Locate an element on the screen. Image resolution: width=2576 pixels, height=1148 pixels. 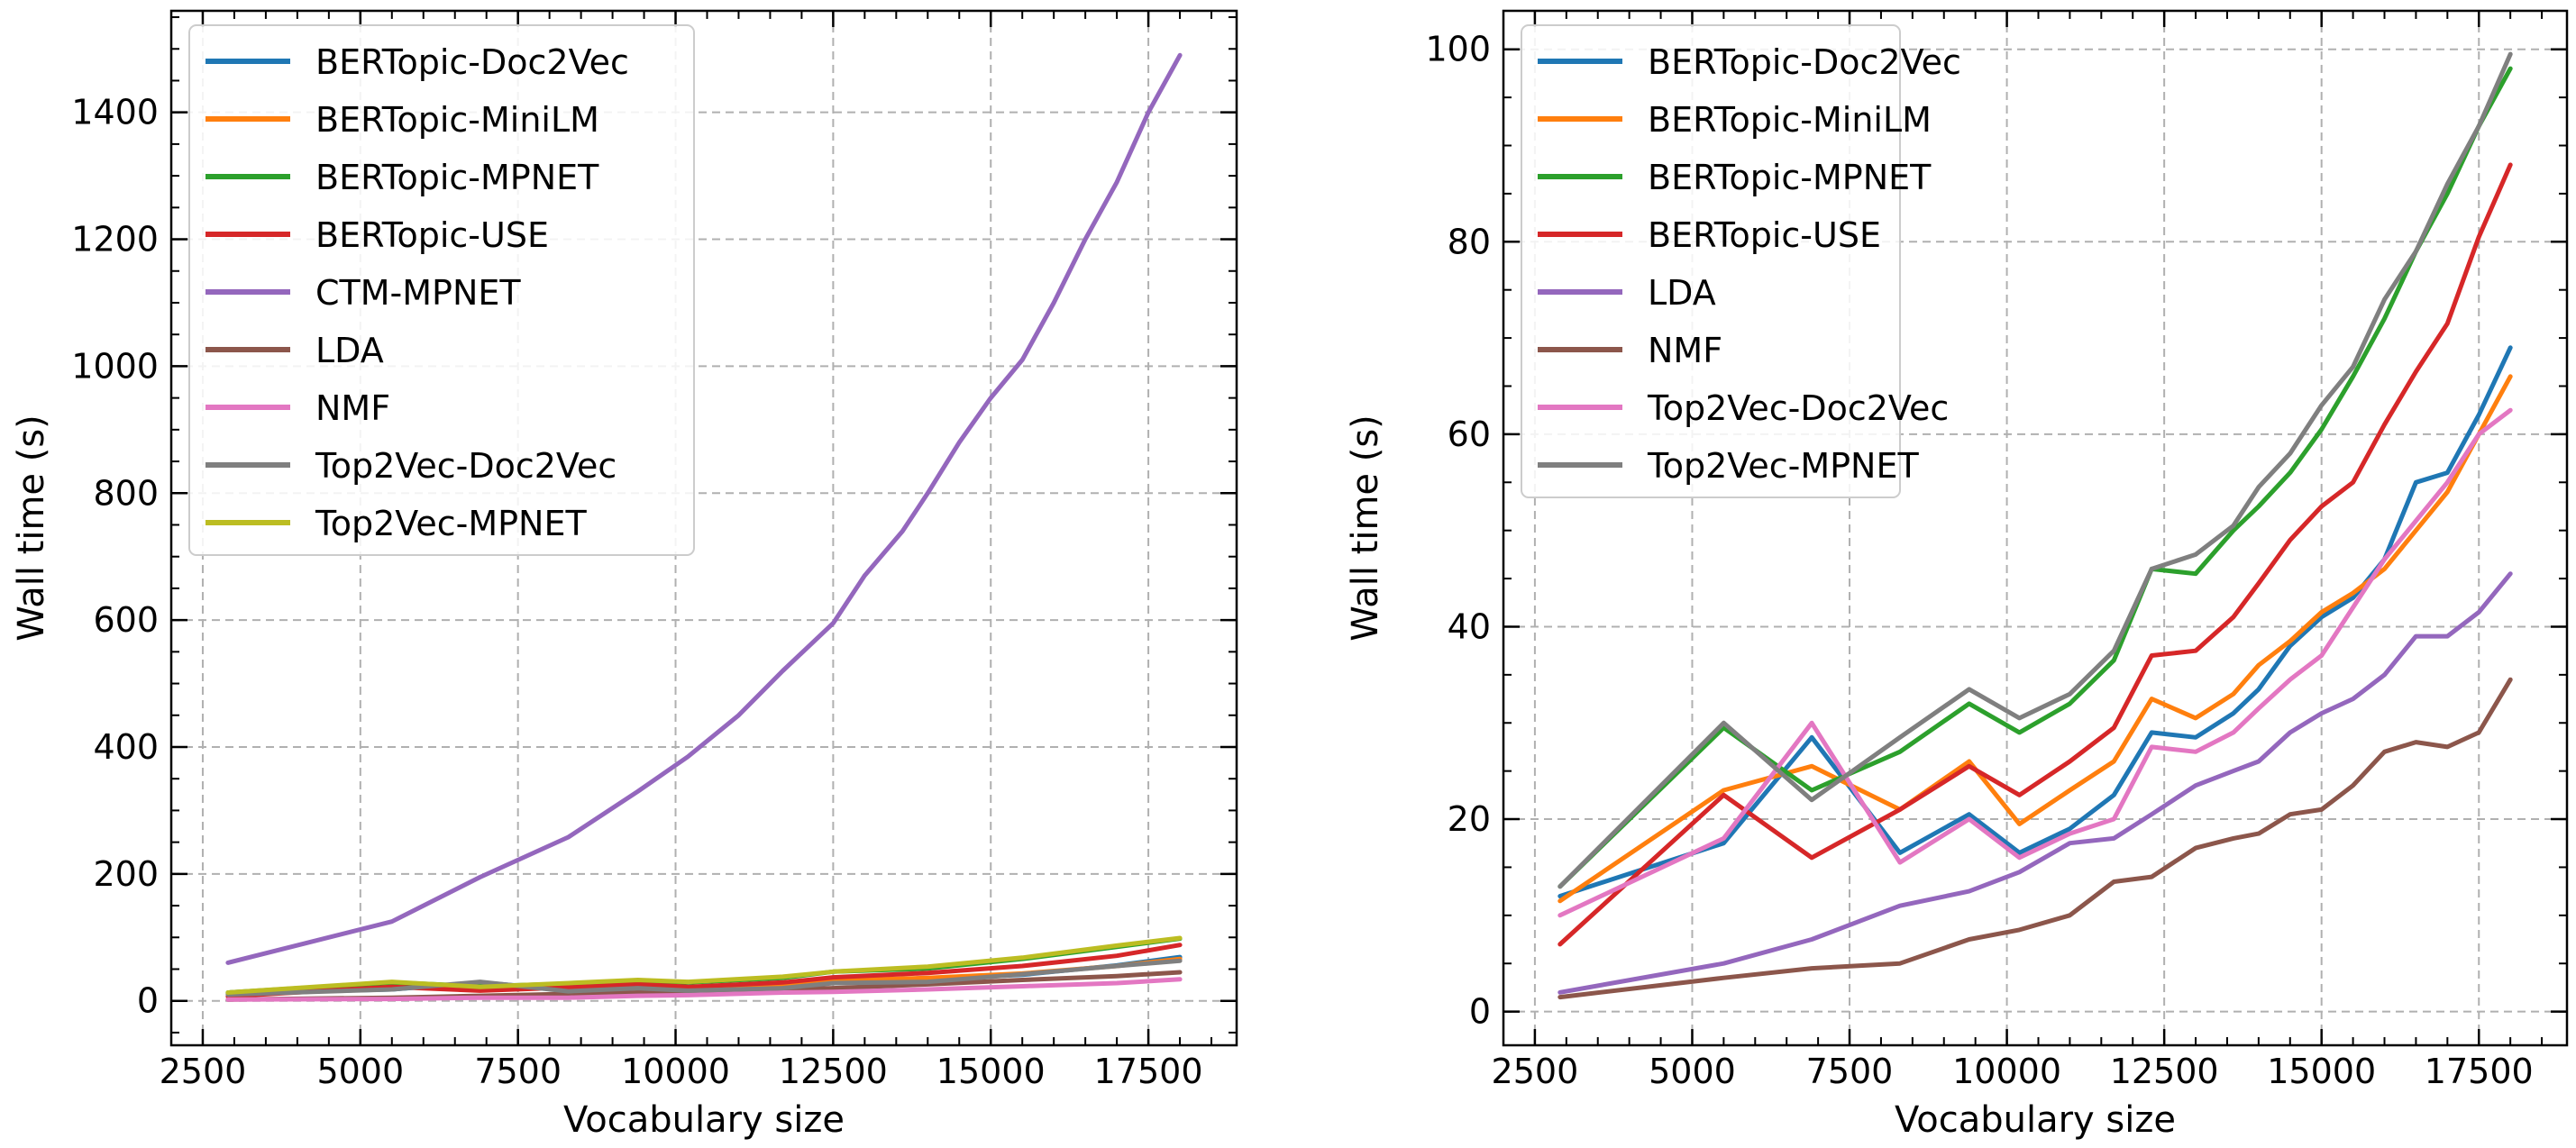
series-line-lda is located at coordinates (2035, 783).